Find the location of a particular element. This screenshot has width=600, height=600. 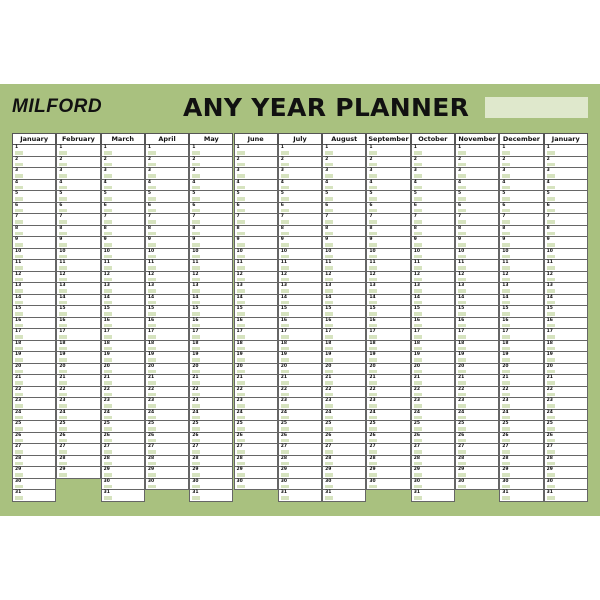

day-cell: 17 is located at coordinates (565, 335).